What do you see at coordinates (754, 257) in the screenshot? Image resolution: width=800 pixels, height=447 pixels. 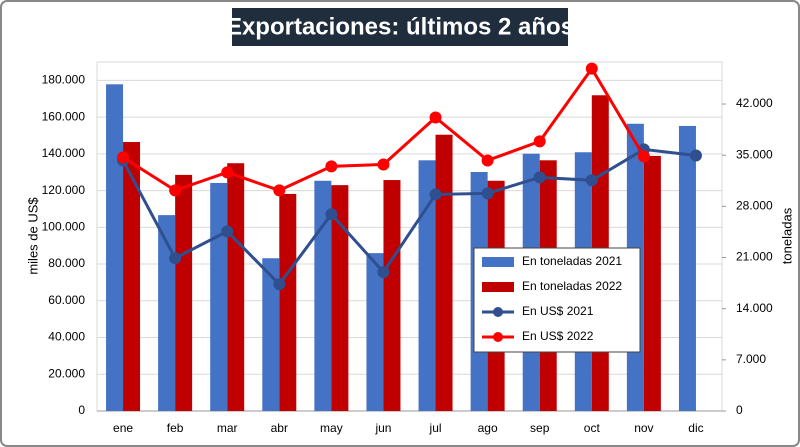 I see `y2-tick-label: 21.000` at bounding box center [754, 257].